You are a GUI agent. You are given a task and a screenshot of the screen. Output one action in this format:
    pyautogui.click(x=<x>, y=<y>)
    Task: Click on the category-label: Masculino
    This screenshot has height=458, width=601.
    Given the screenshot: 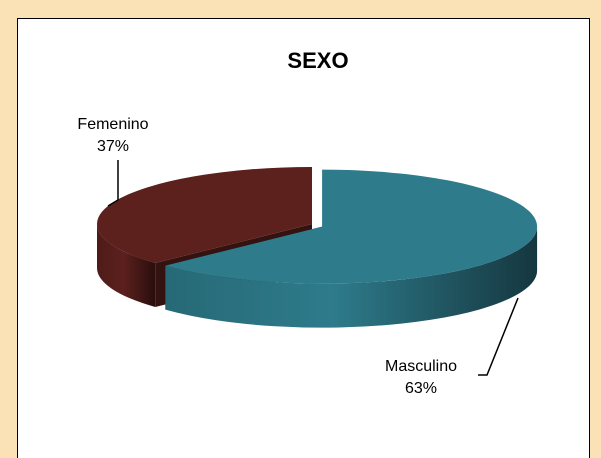 What is the action you would take?
    pyautogui.click(x=421, y=366)
    